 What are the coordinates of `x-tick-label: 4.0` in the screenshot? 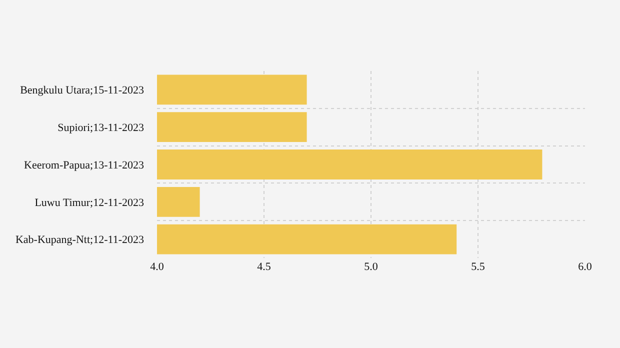 It's located at (157, 267).